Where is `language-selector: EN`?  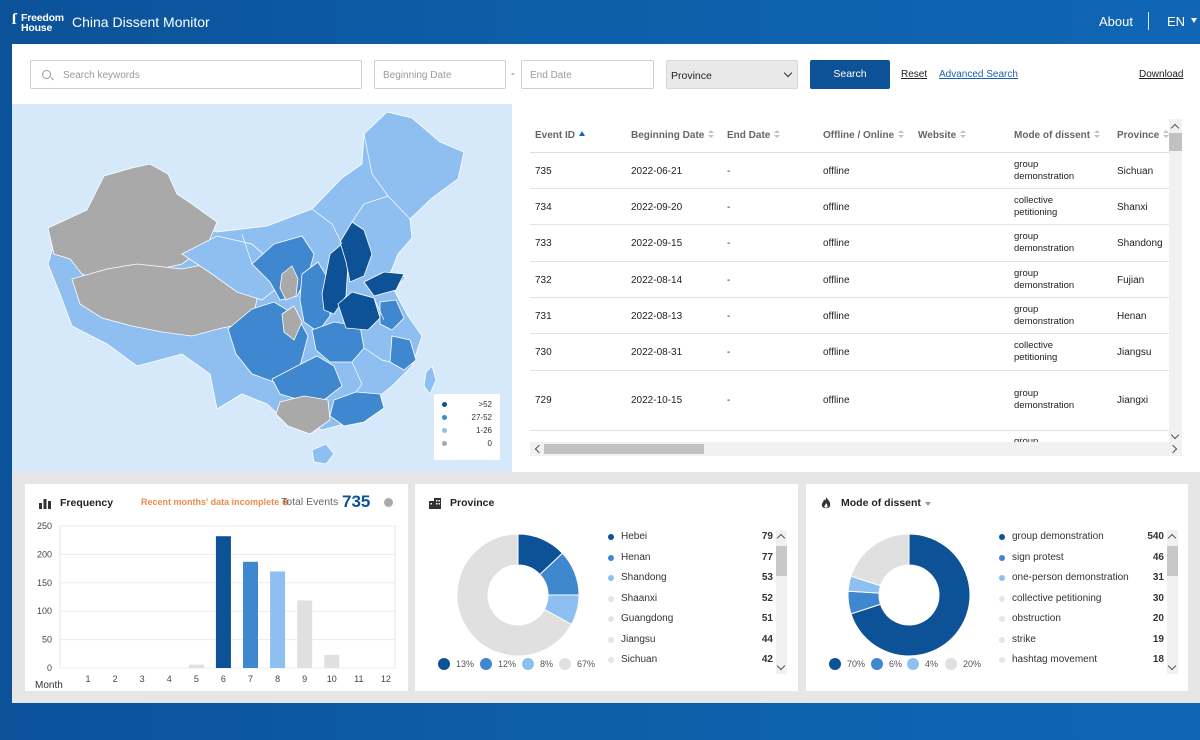
language-selector: EN is located at coordinates (1176, 21).